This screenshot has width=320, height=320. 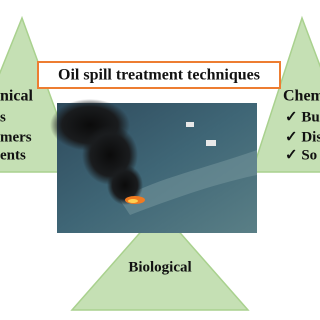 I want to click on left-item: s, so click(x=3, y=117).